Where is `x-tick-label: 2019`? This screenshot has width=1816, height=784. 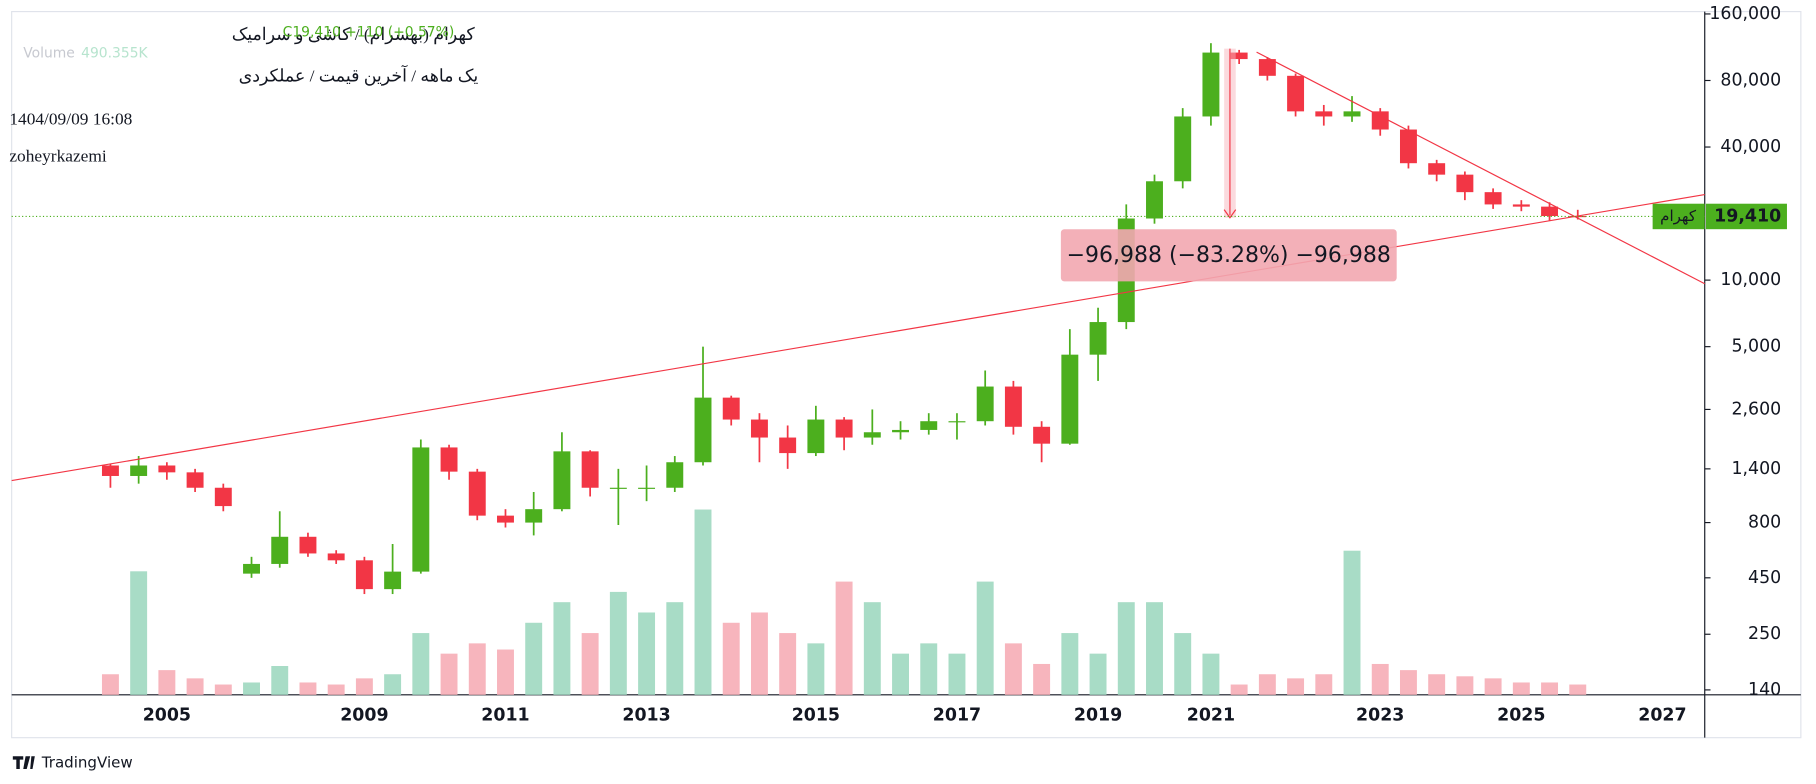 x-tick-label: 2019 is located at coordinates (1098, 716).